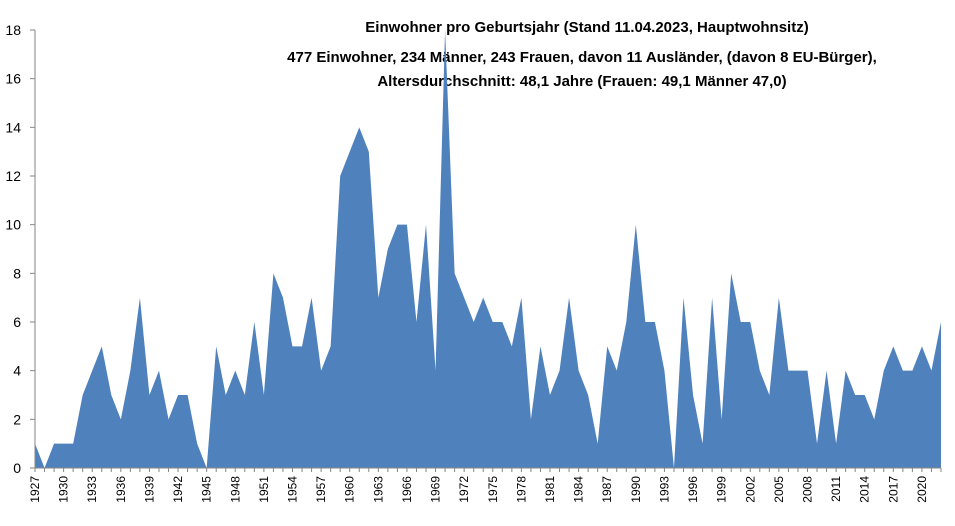 The height and width of the screenshot is (526, 955). What do you see at coordinates (64, 489) in the screenshot?
I see `x-tick-label: 1930` at bounding box center [64, 489].